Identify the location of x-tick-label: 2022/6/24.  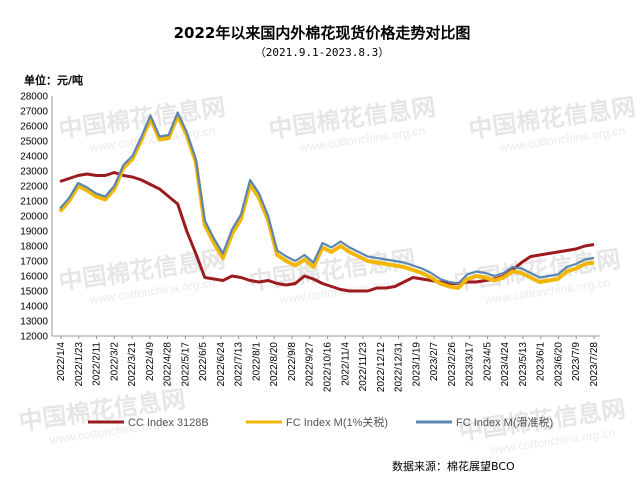
(221, 364).